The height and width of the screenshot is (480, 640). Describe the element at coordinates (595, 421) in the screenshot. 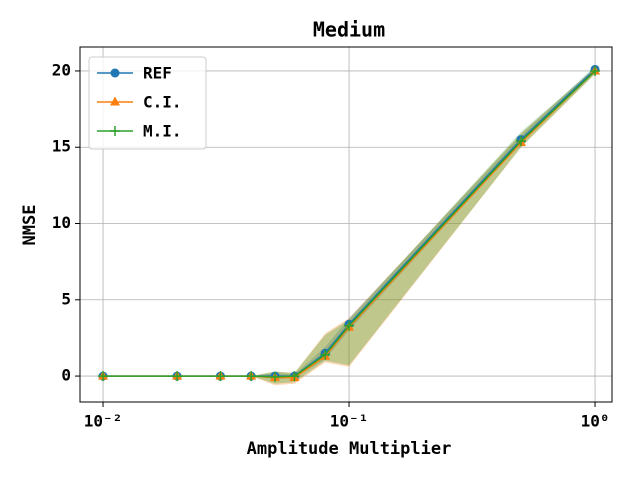

I see `x-tick-label: 10⁰` at that location.